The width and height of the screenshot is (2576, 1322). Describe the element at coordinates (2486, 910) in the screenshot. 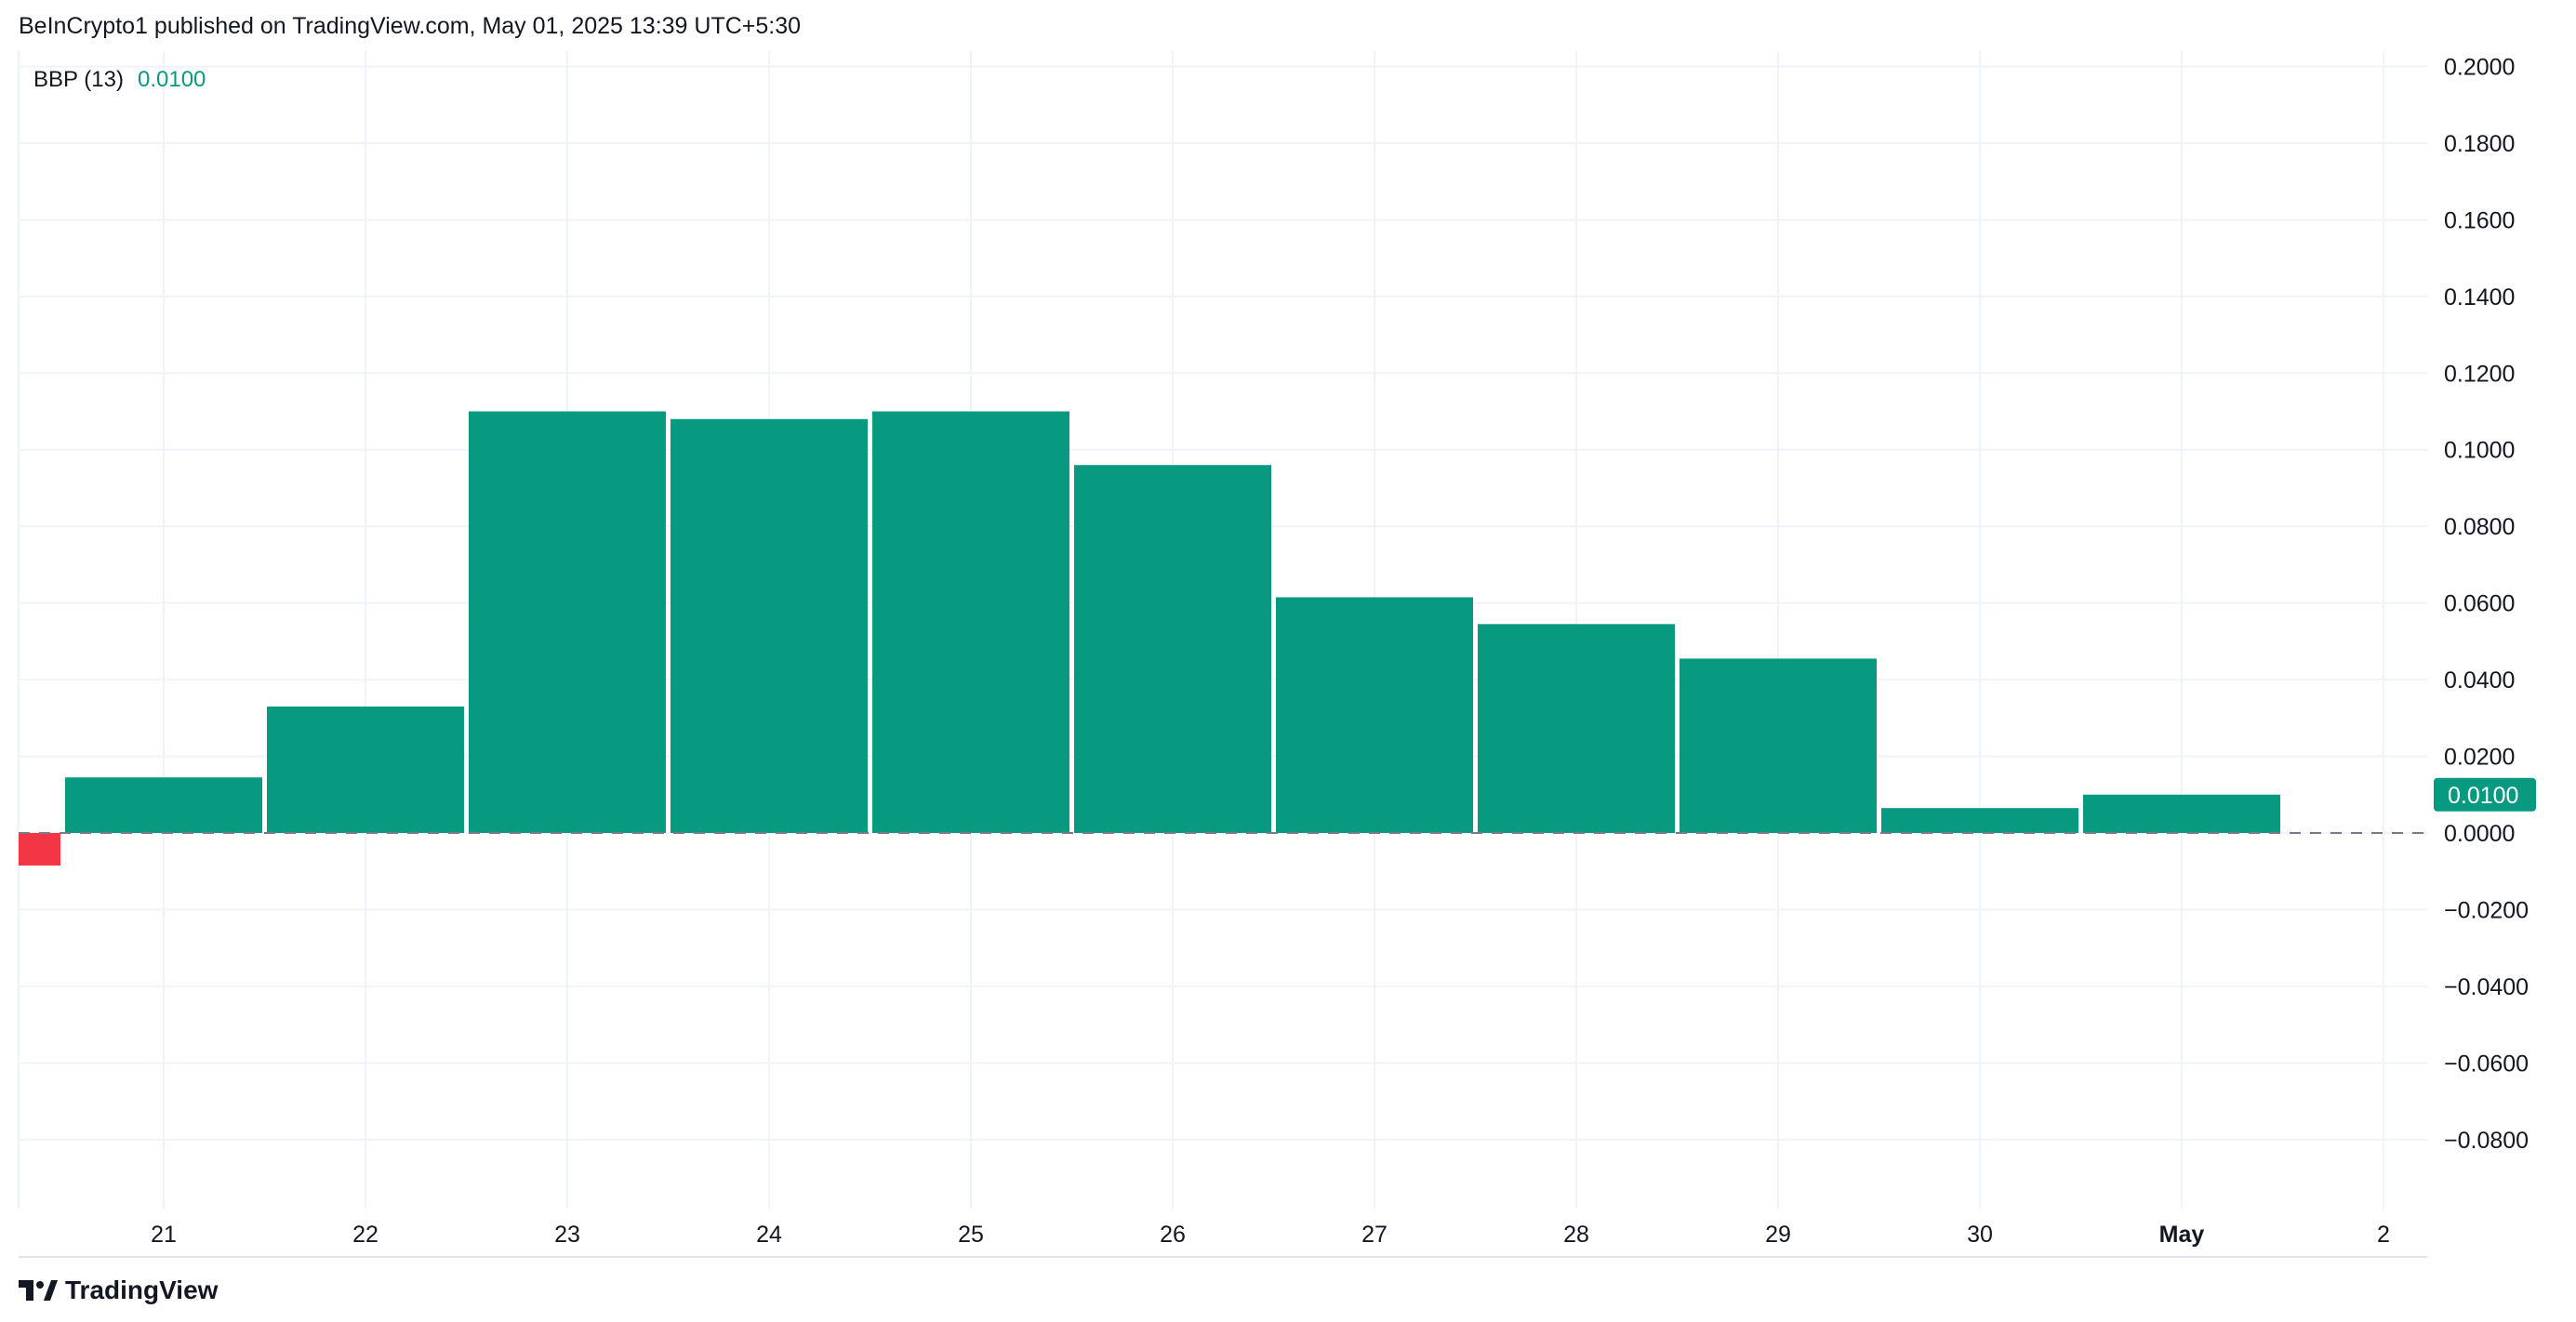

I see `y-tick-label: −0.0200` at that location.